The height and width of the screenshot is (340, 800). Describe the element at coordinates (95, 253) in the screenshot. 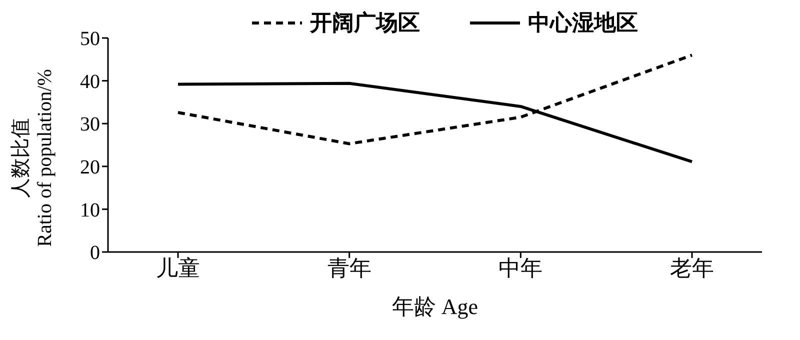

I see `y-tick-label: 0` at that location.